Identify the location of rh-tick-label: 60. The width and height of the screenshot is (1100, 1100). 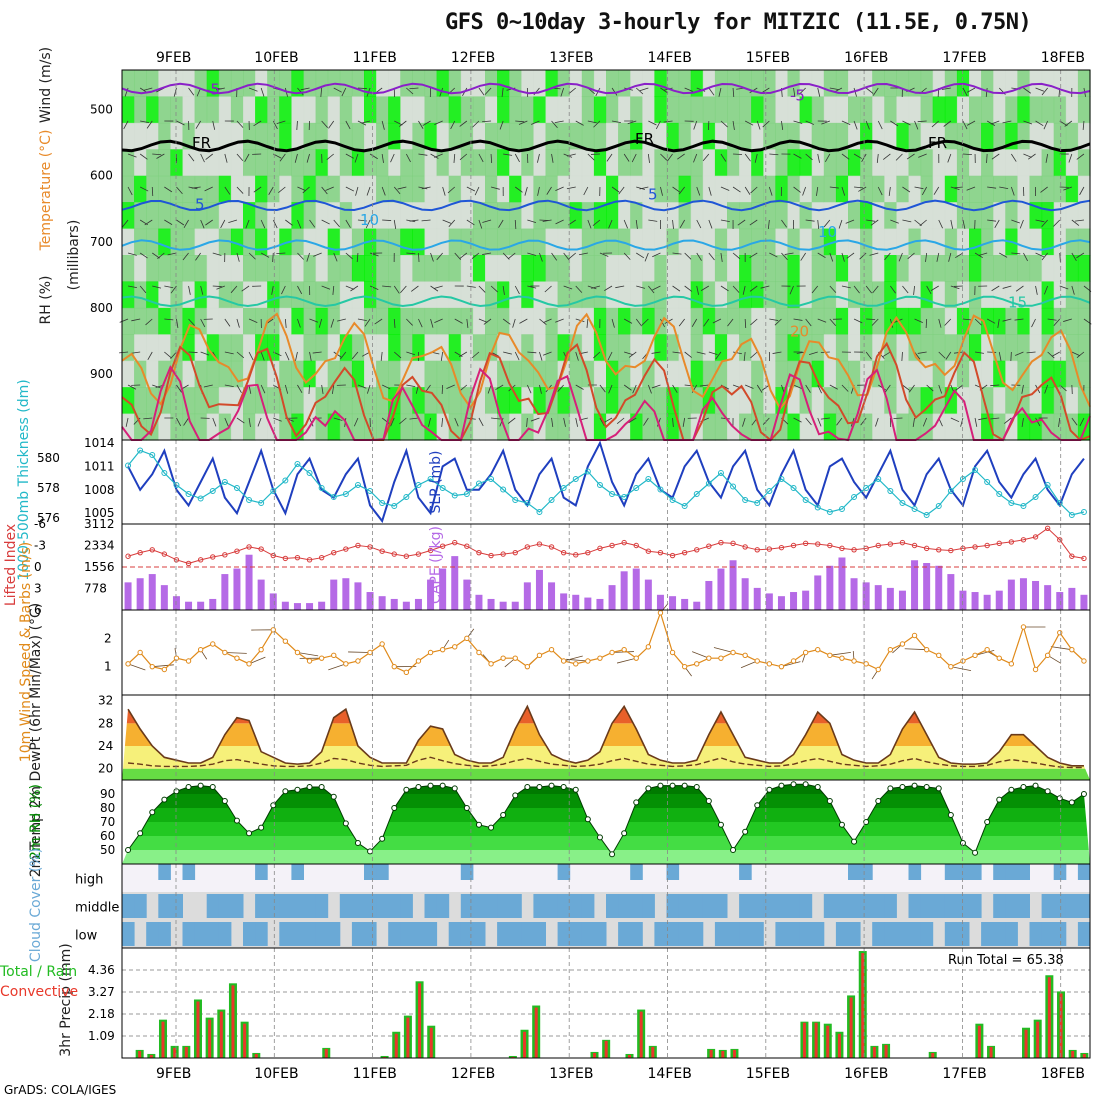
(107, 836).